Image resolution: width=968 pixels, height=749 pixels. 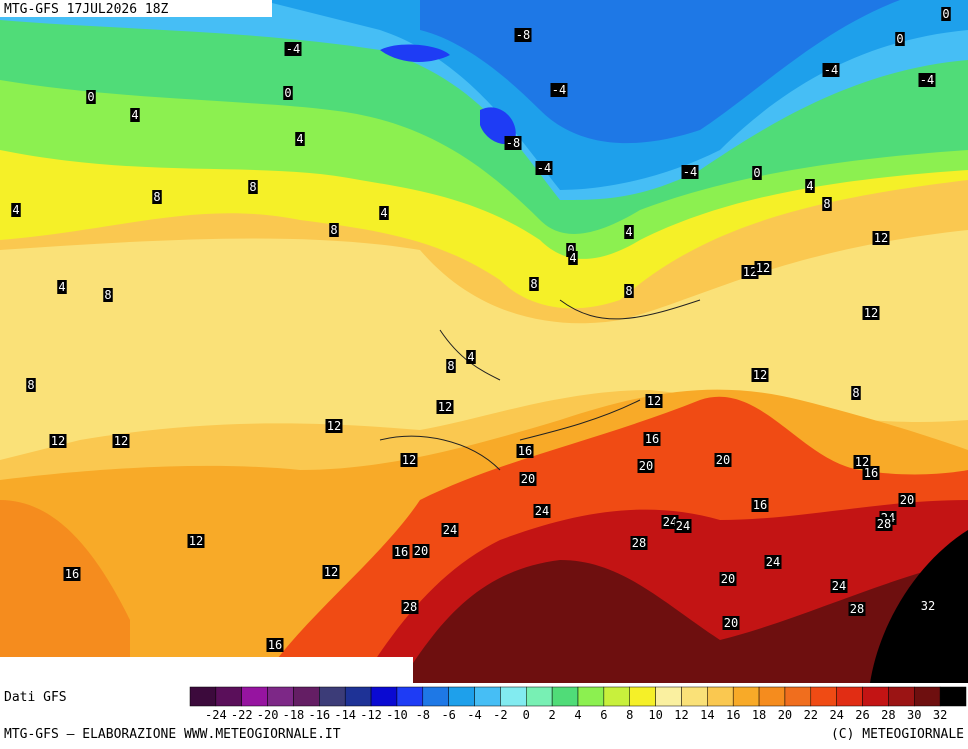 I want to click on title-box, so click(x=136, y=8).